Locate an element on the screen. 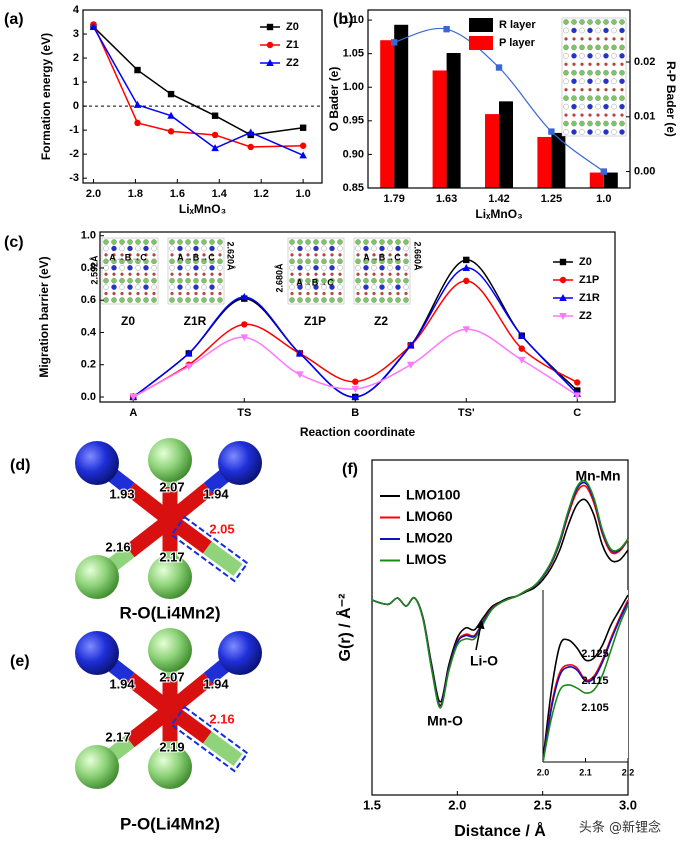 This screenshot has height=845, width=681. panel-label: (f) is located at coordinates (350, 469).